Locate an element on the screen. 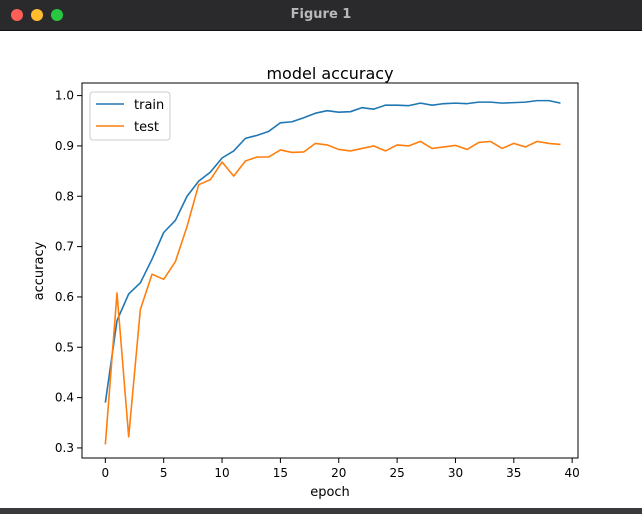  x-tick-label: 20 is located at coordinates (338, 473).